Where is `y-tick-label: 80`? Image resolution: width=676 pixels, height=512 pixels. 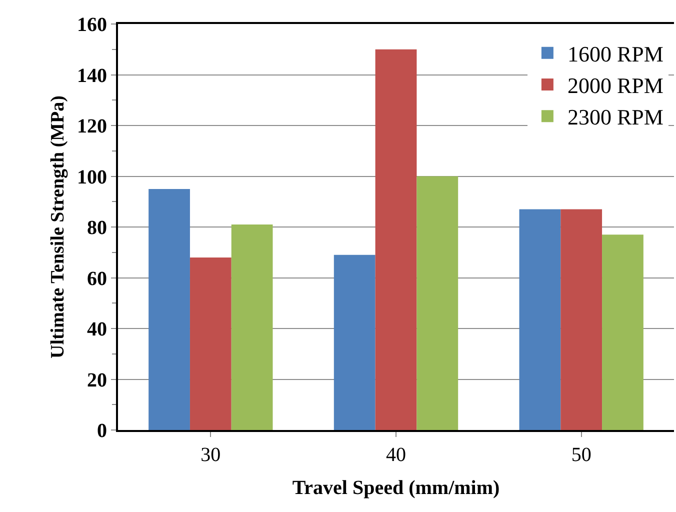 y-tick-label: 80 is located at coordinates (97, 228).